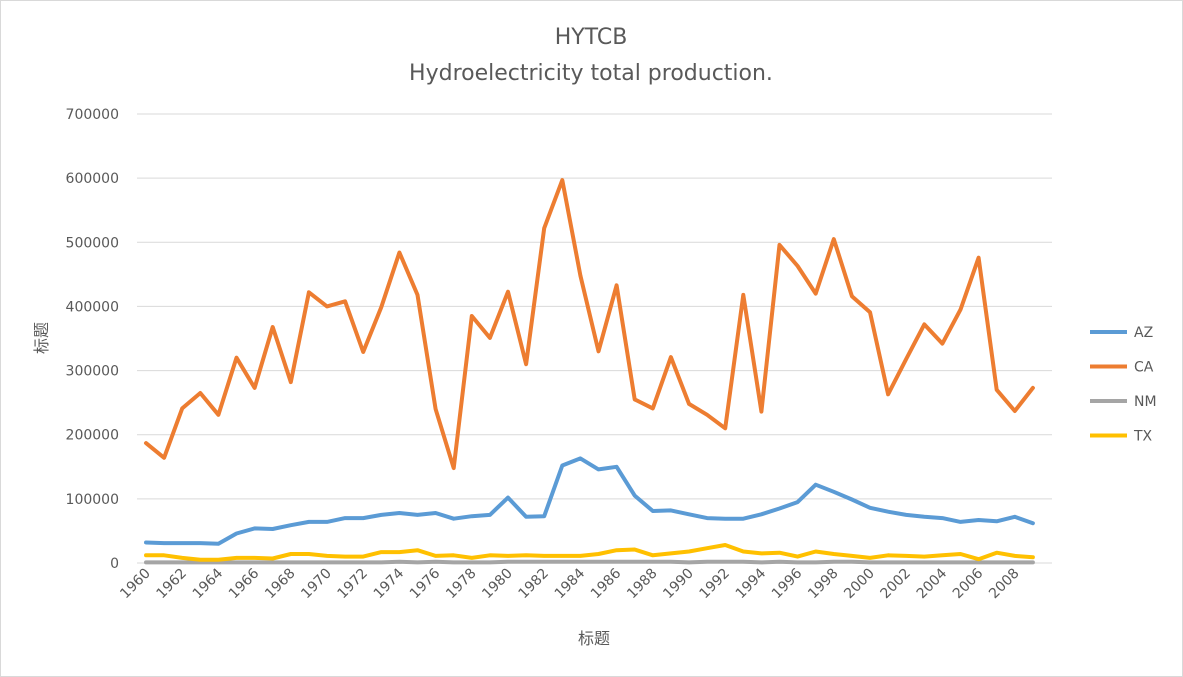 The width and height of the screenshot is (1183, 677). I want to click on y-tick-label: 500000, so click(92, 243).